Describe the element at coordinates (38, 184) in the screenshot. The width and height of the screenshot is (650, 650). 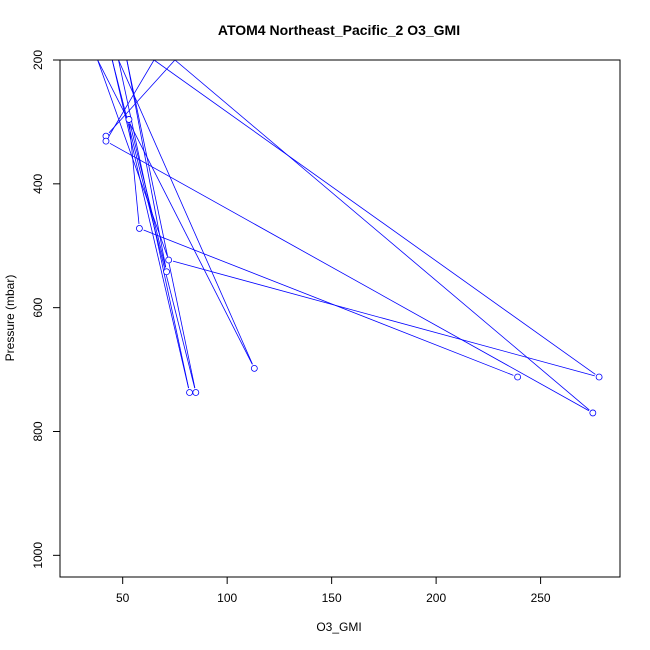
I see `y-tick-label: 400` at that location.